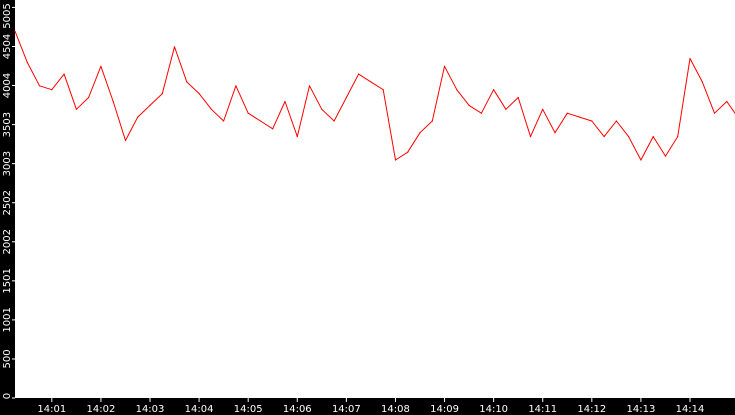  I want to click on x-tick-label: 14:12, so click(591, 409).